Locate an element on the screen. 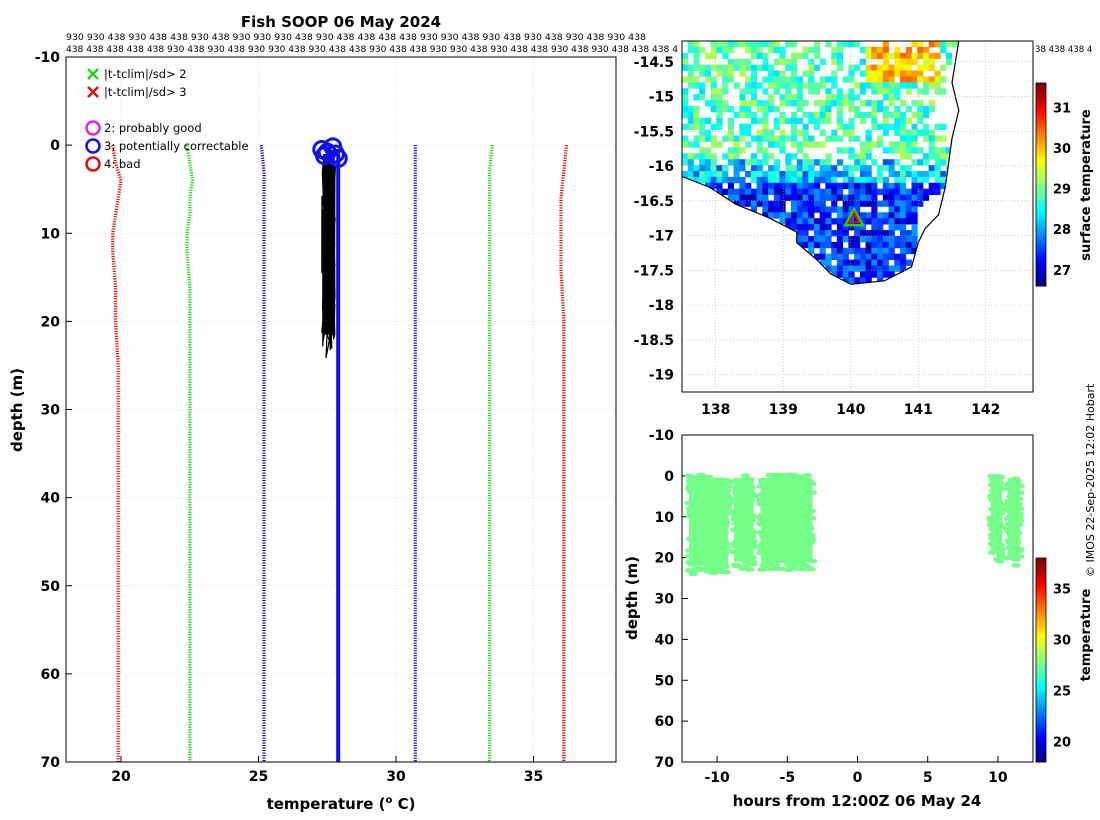 This screenshot has width=1100, height=820. map-y-tick-label: -15 is located at coordinates (661, 98).